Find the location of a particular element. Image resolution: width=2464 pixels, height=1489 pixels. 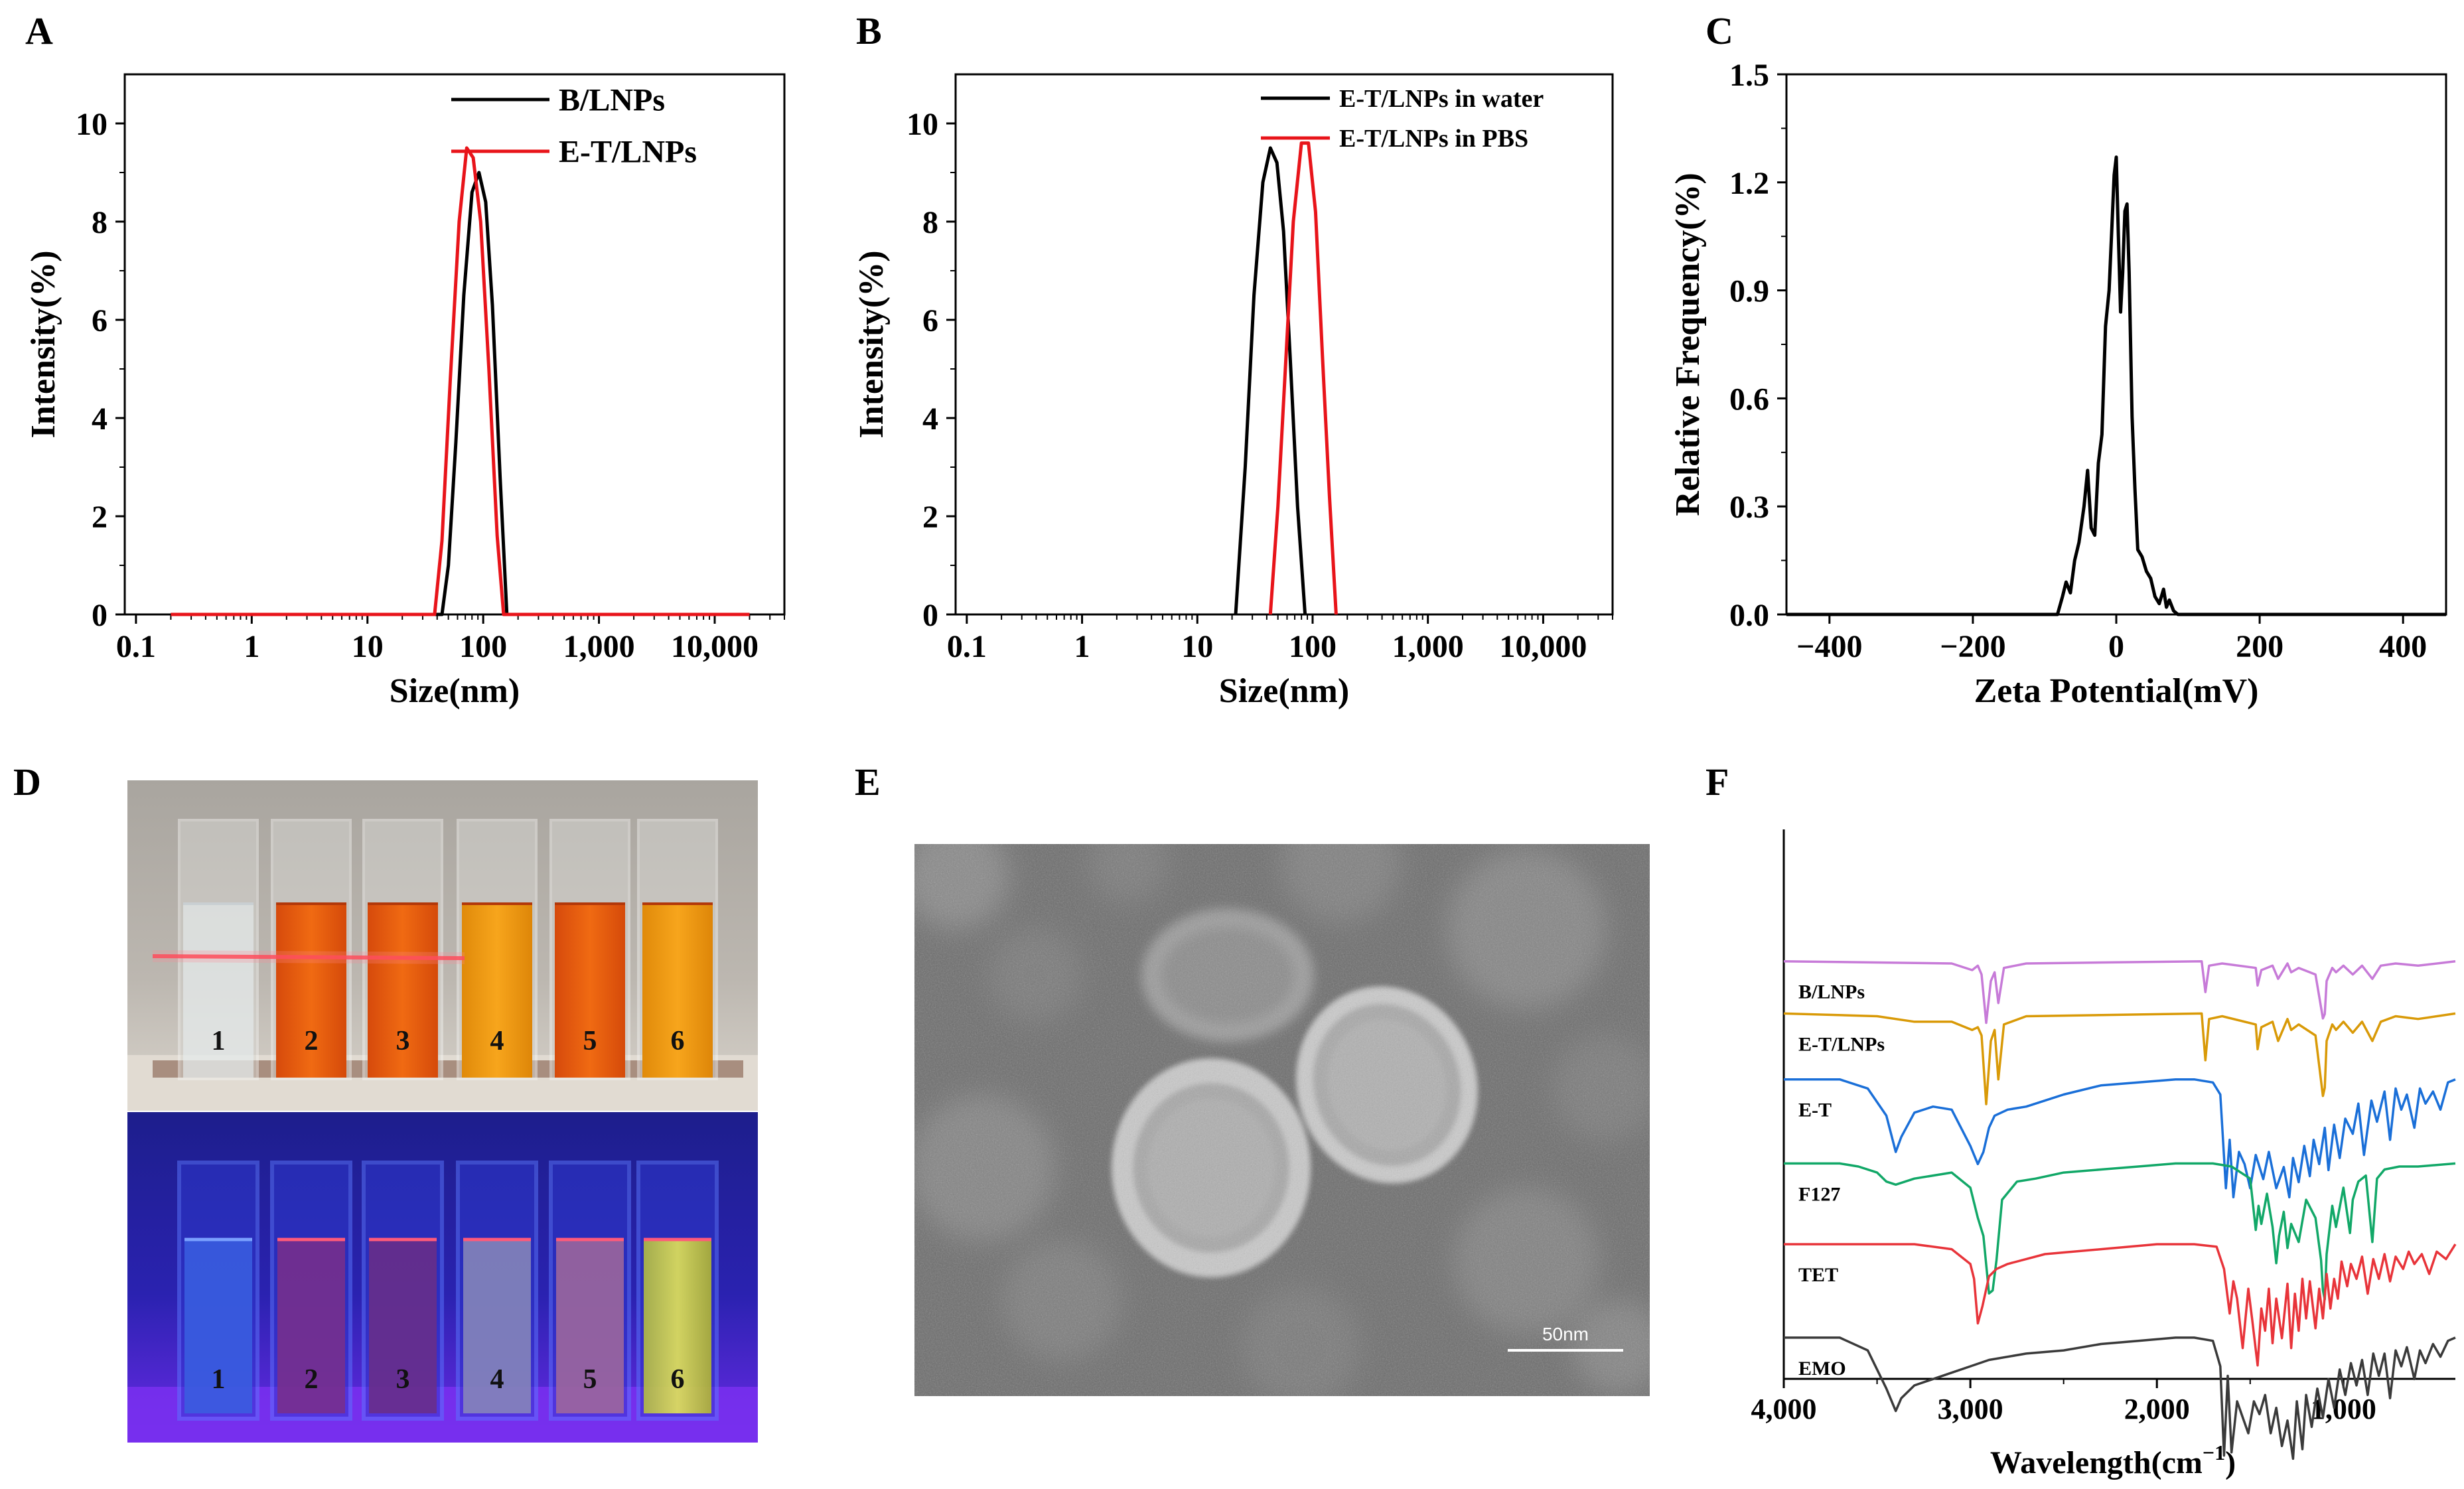

x-tick-label: 10 is located at coordinates (368, 647).